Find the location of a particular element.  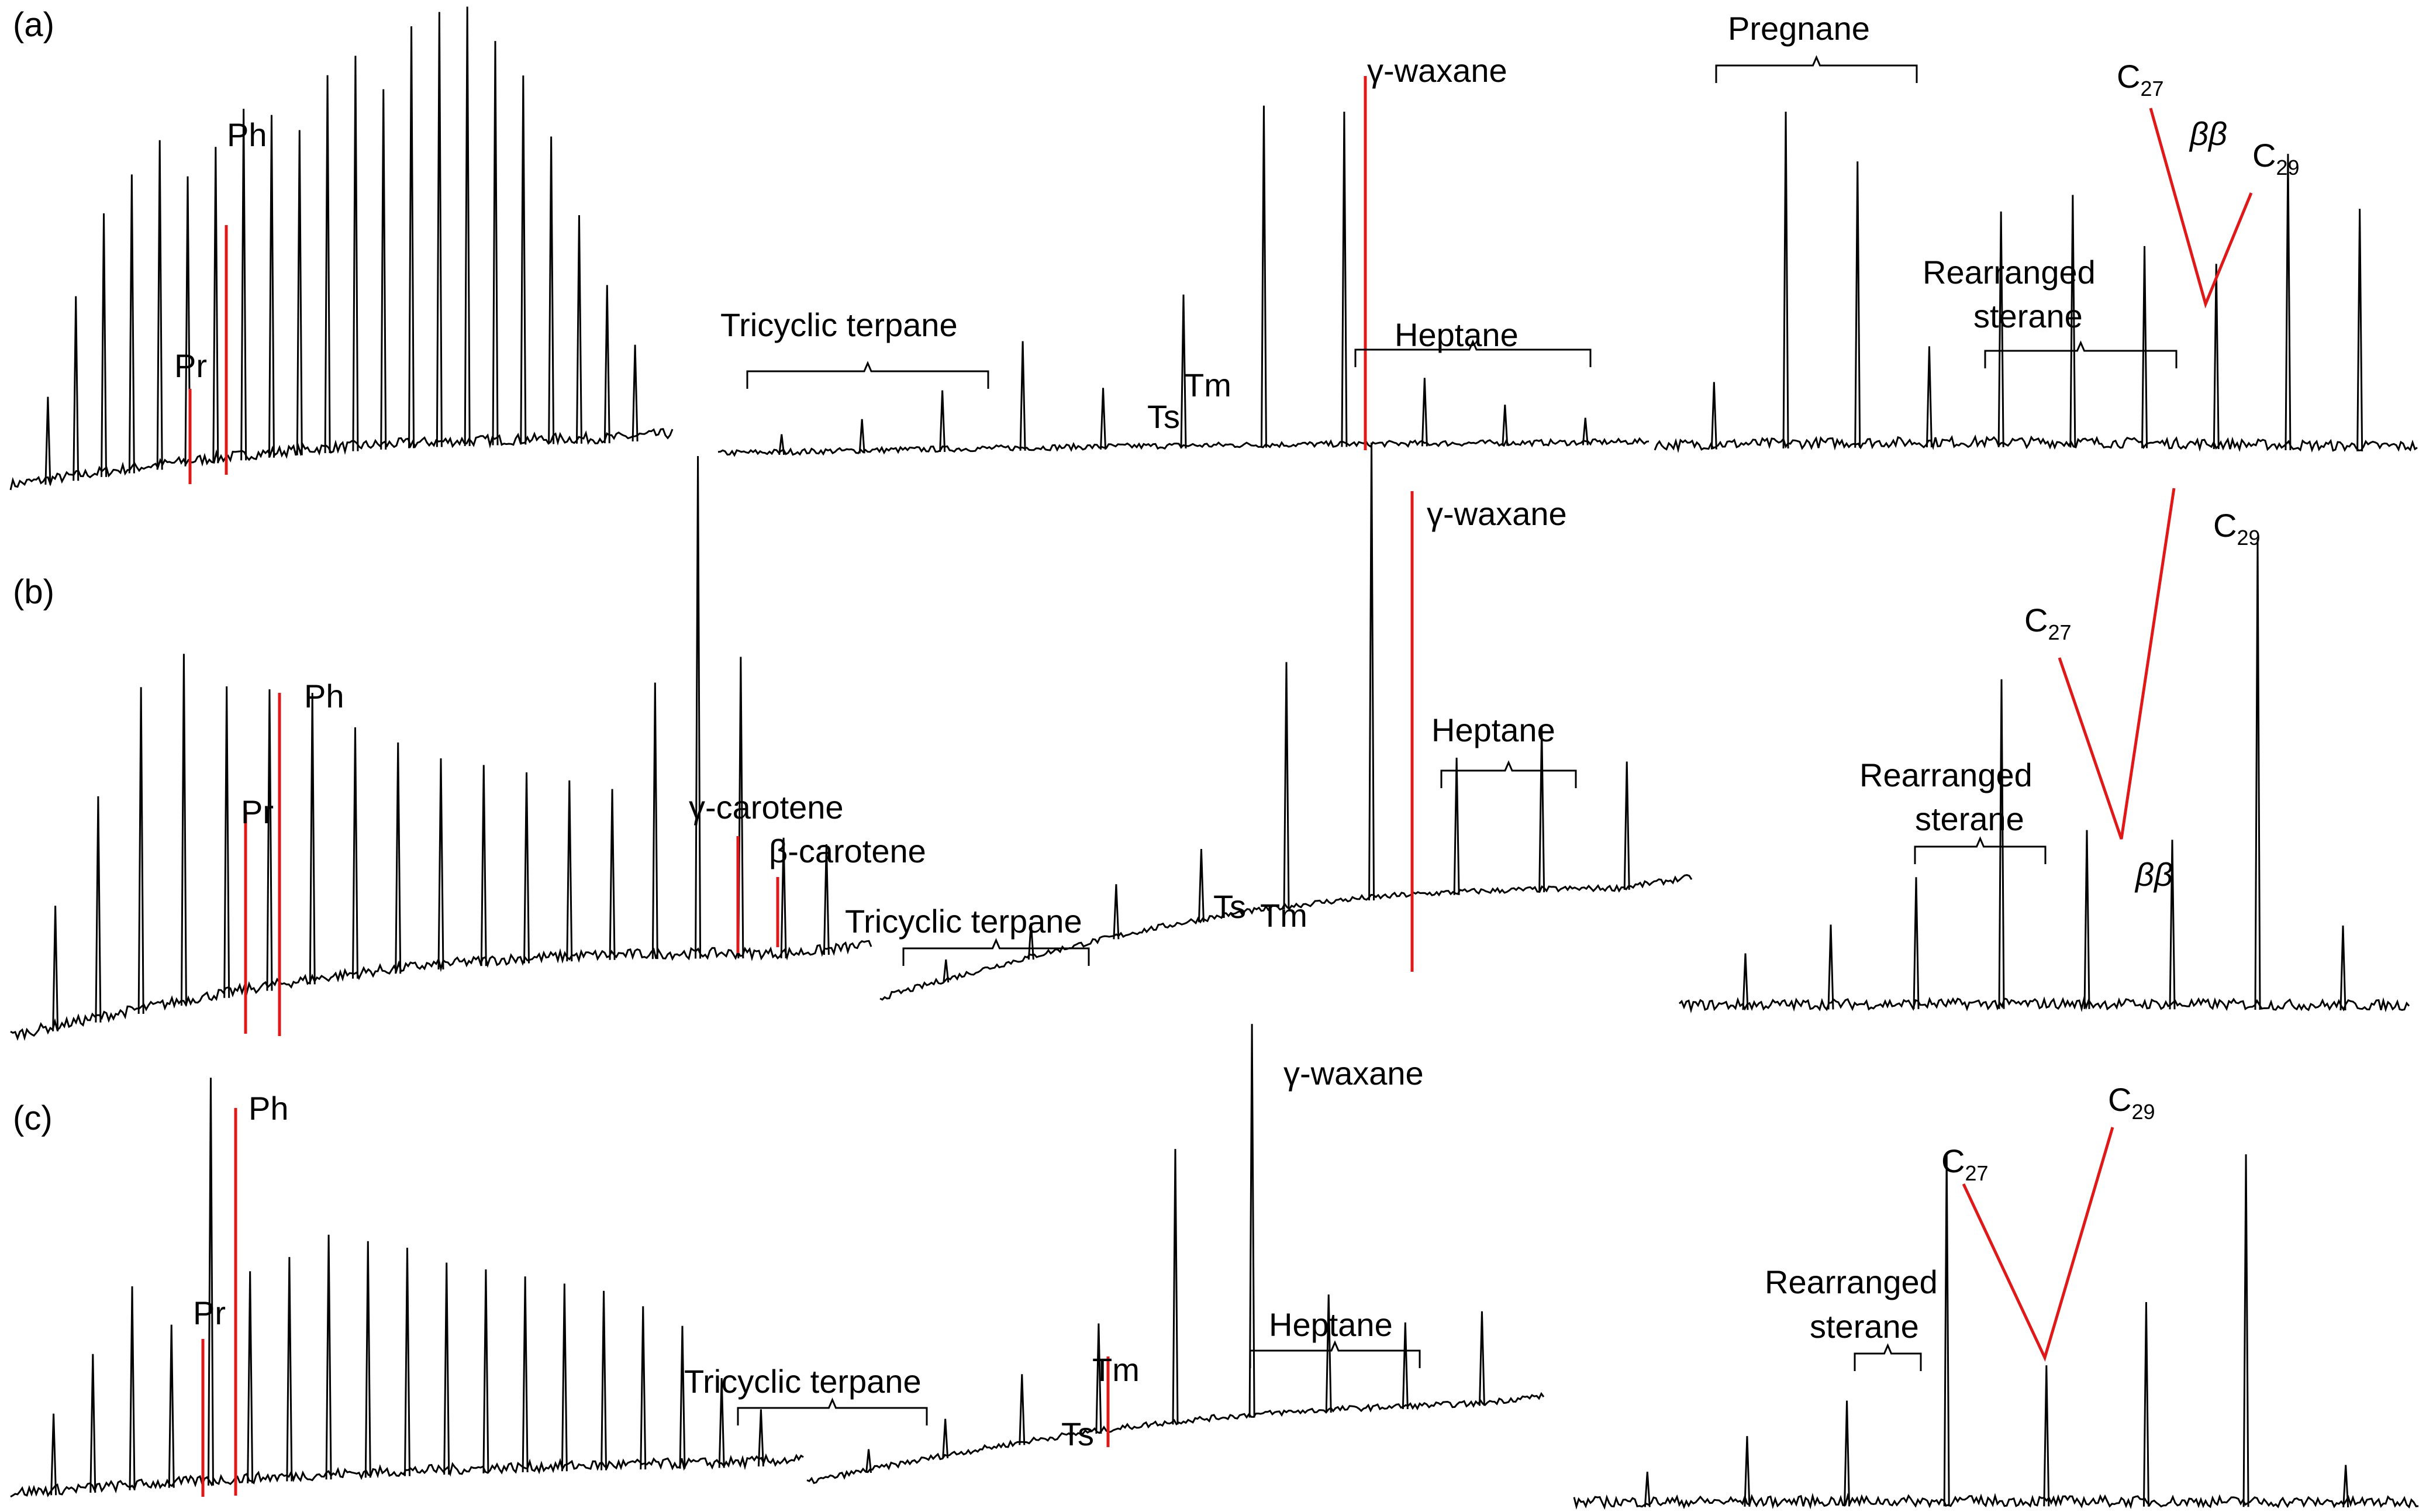

range-label-pregnane-a: Pregnane is located at coordinates (1799, 28).